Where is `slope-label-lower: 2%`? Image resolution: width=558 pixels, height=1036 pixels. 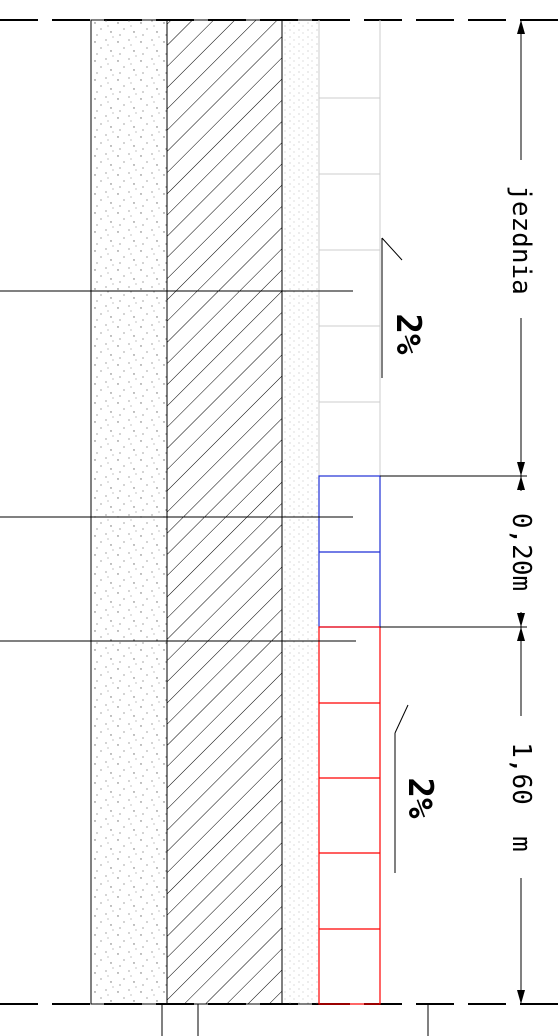
slope-label-lower: 2% is located at coordinates (420, 798).